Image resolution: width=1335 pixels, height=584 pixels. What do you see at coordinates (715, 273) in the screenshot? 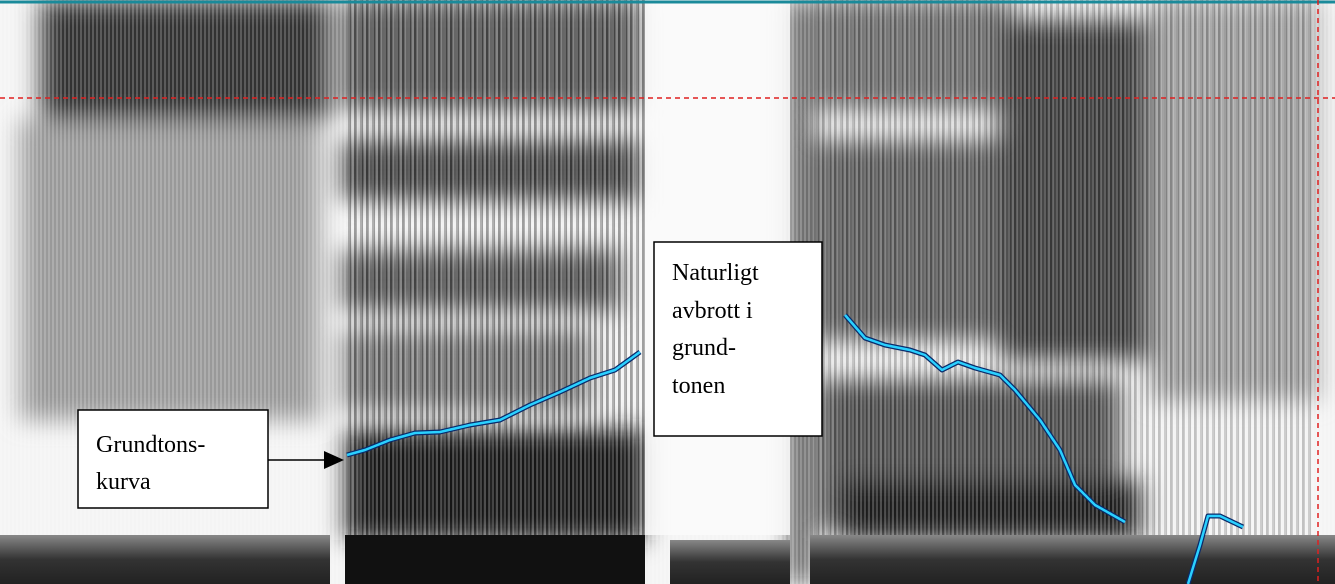
I see `callout-text: Naturligt` at bounding box center [715, 273].